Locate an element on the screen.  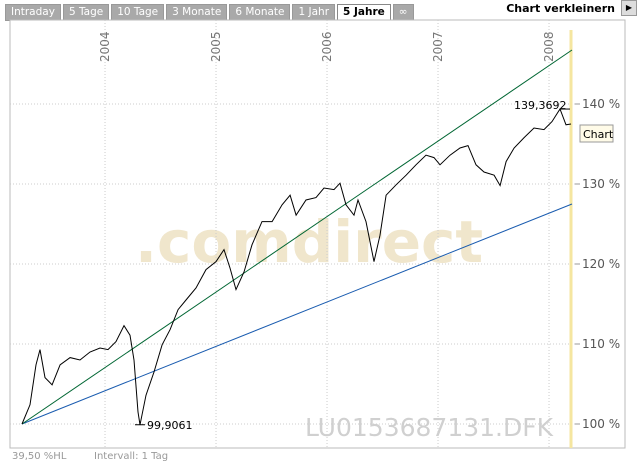
annotation-label: 99,9061 is located at coordinates (170, 425).